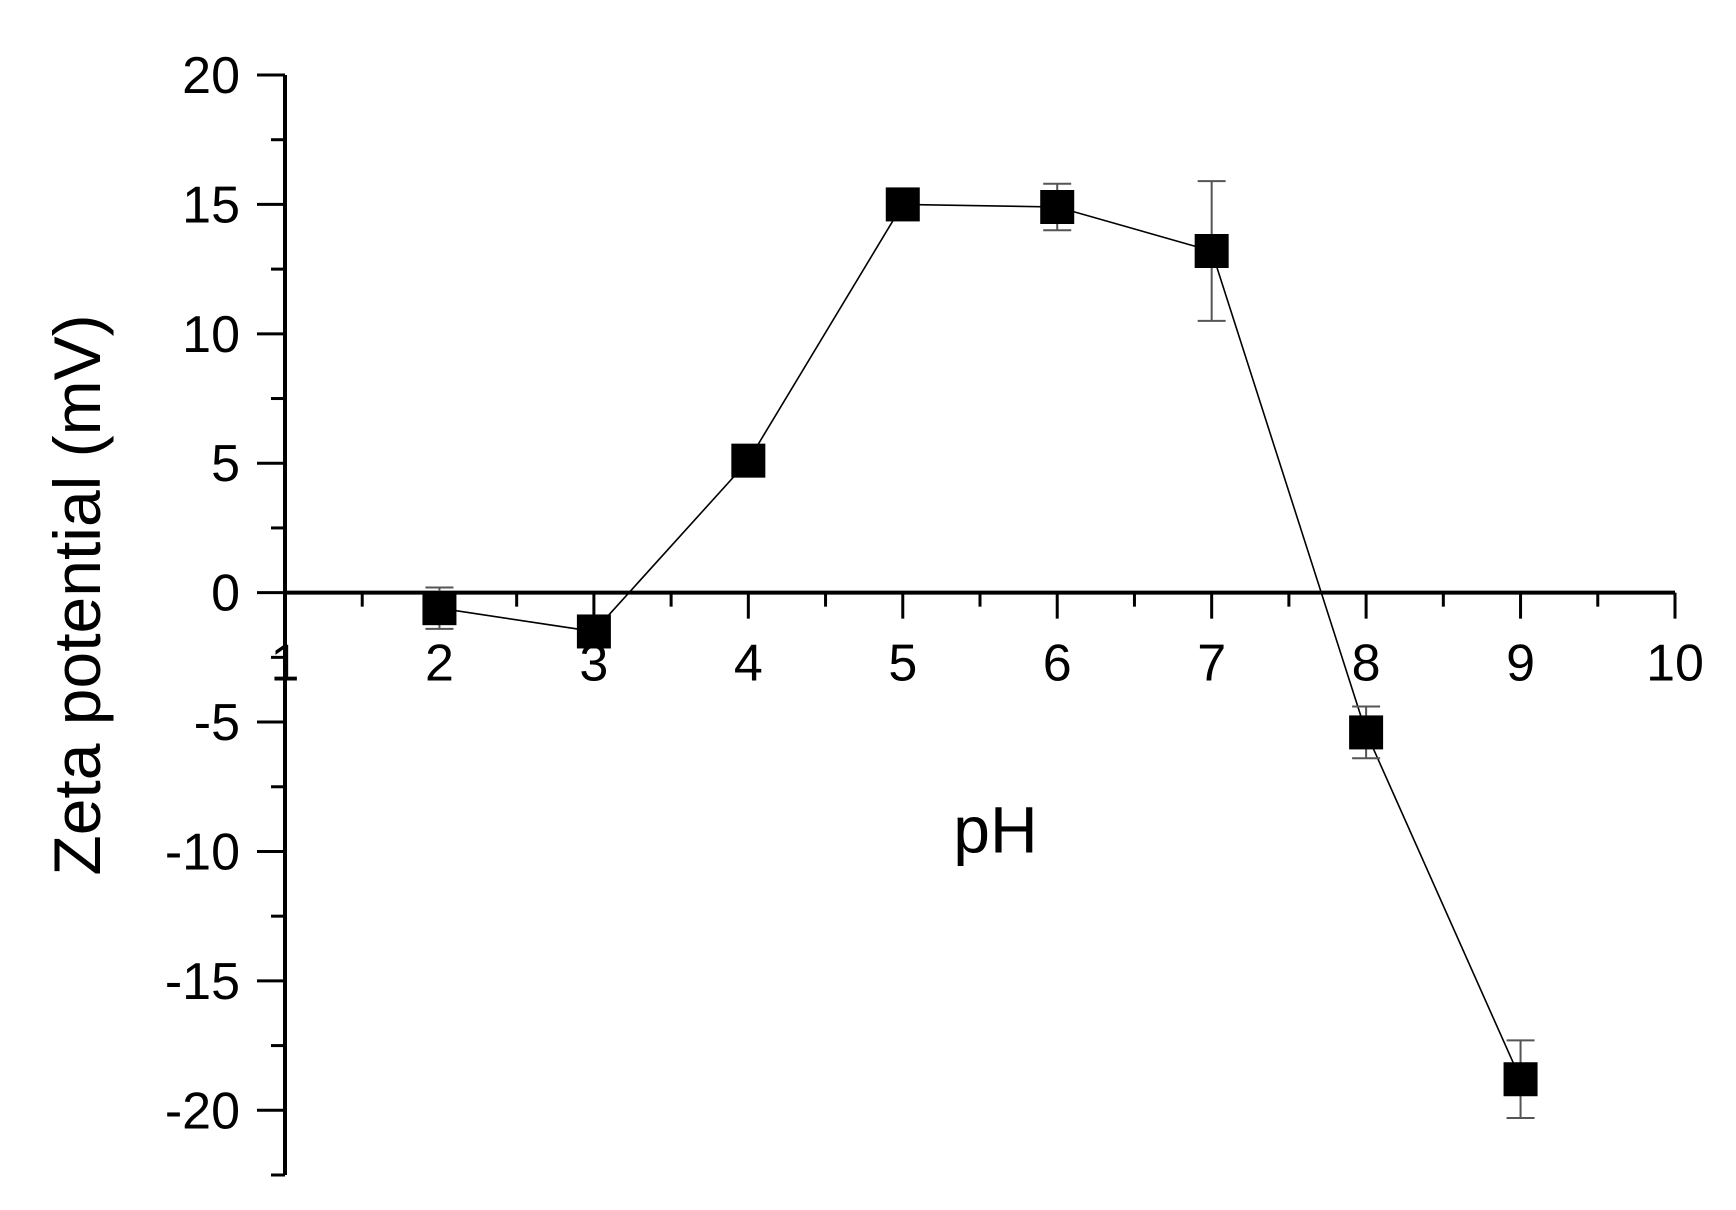 The width and height of the screenshot is (1736, 1210). I want to click on x-axis-title: pH, so click(995, 830).